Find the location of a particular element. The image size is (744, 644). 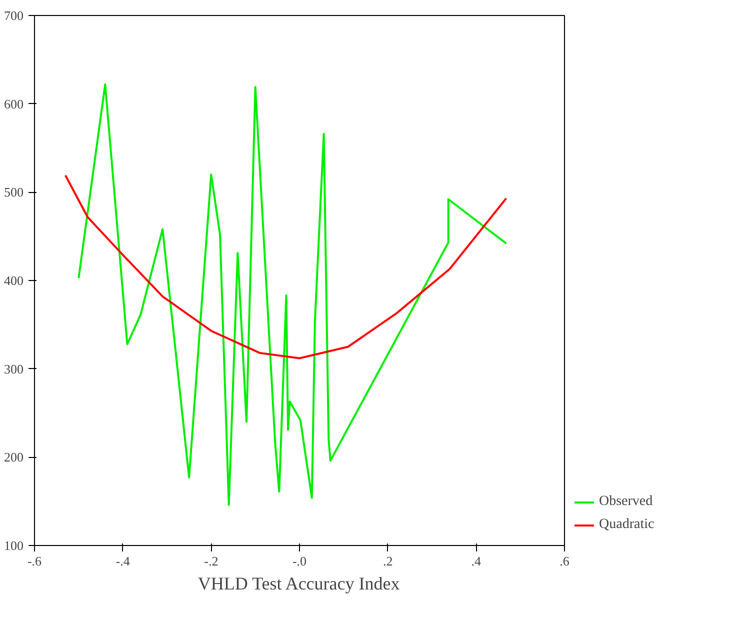

y-tick-label: 700 is located at coordinates (14, 15).